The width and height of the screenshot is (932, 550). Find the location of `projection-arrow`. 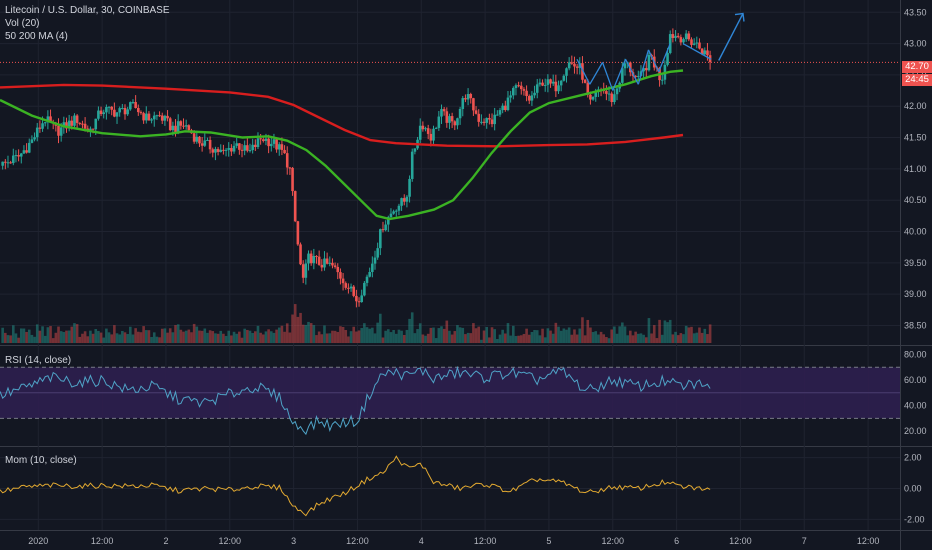

projection-arrow is located at coordinates (731, 37).